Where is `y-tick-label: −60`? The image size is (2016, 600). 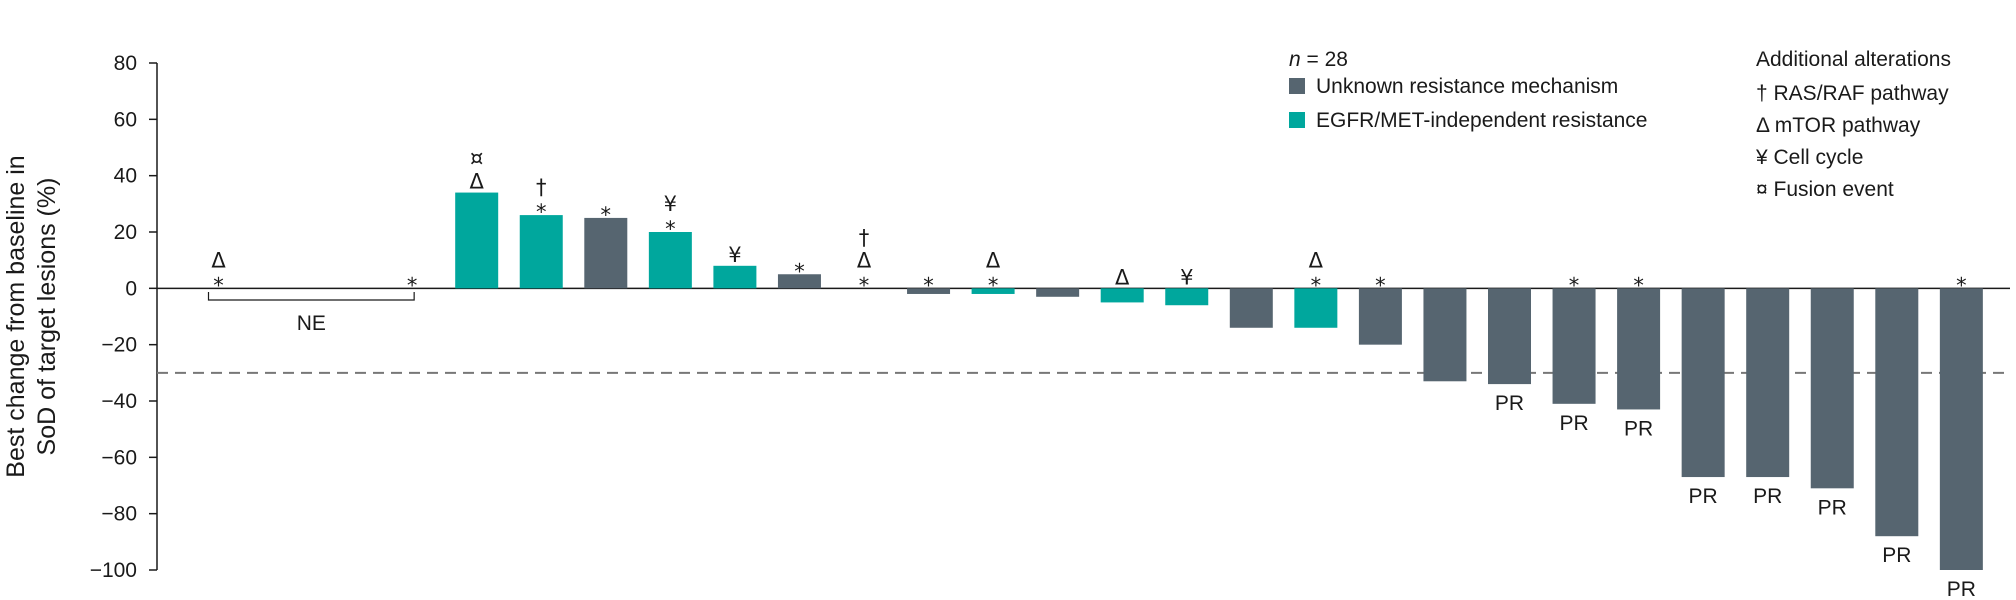
y-tick-label: −60 is located at coordinates (119, 457).